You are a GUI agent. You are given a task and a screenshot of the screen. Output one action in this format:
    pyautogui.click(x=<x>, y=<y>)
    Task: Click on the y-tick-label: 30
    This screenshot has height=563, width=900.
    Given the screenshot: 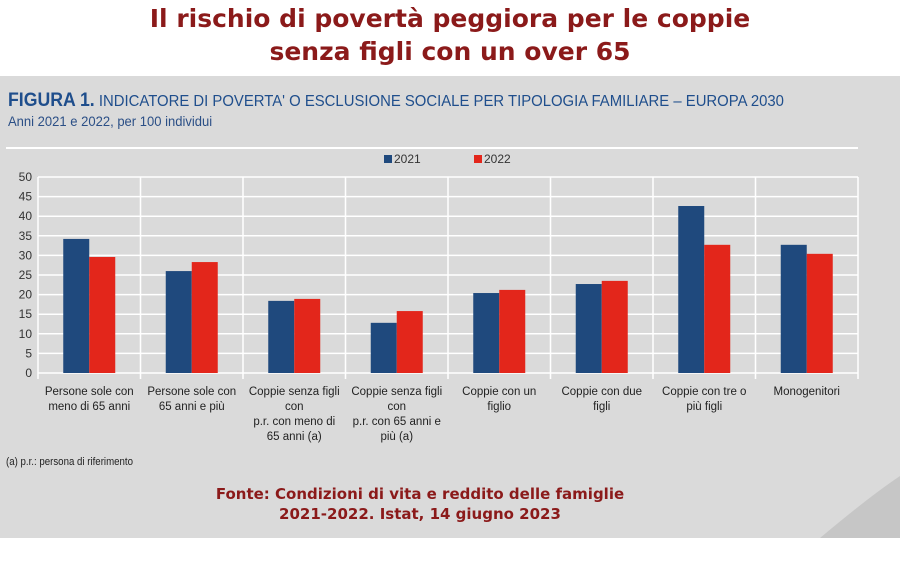 What is the action you would take?
    pyautogui.click(x=26, y=255)
    